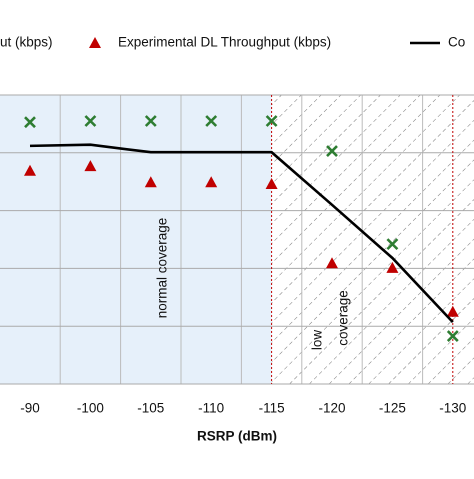  What do you see at coordinates (224, 42) in the screenshot?
I see `legend-label: Experimental DL Throughput (kbps)` at bounding box center [224, 42].